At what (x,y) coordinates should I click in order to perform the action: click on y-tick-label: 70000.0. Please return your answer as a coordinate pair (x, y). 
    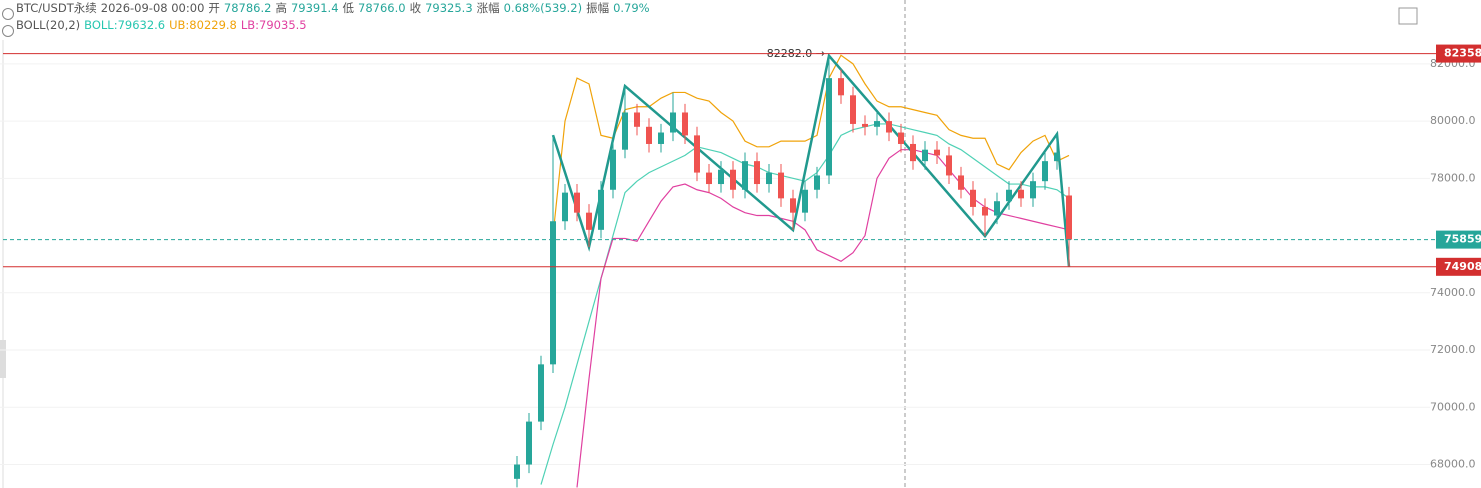
    Looking at the image, I should click on (1453, 406).